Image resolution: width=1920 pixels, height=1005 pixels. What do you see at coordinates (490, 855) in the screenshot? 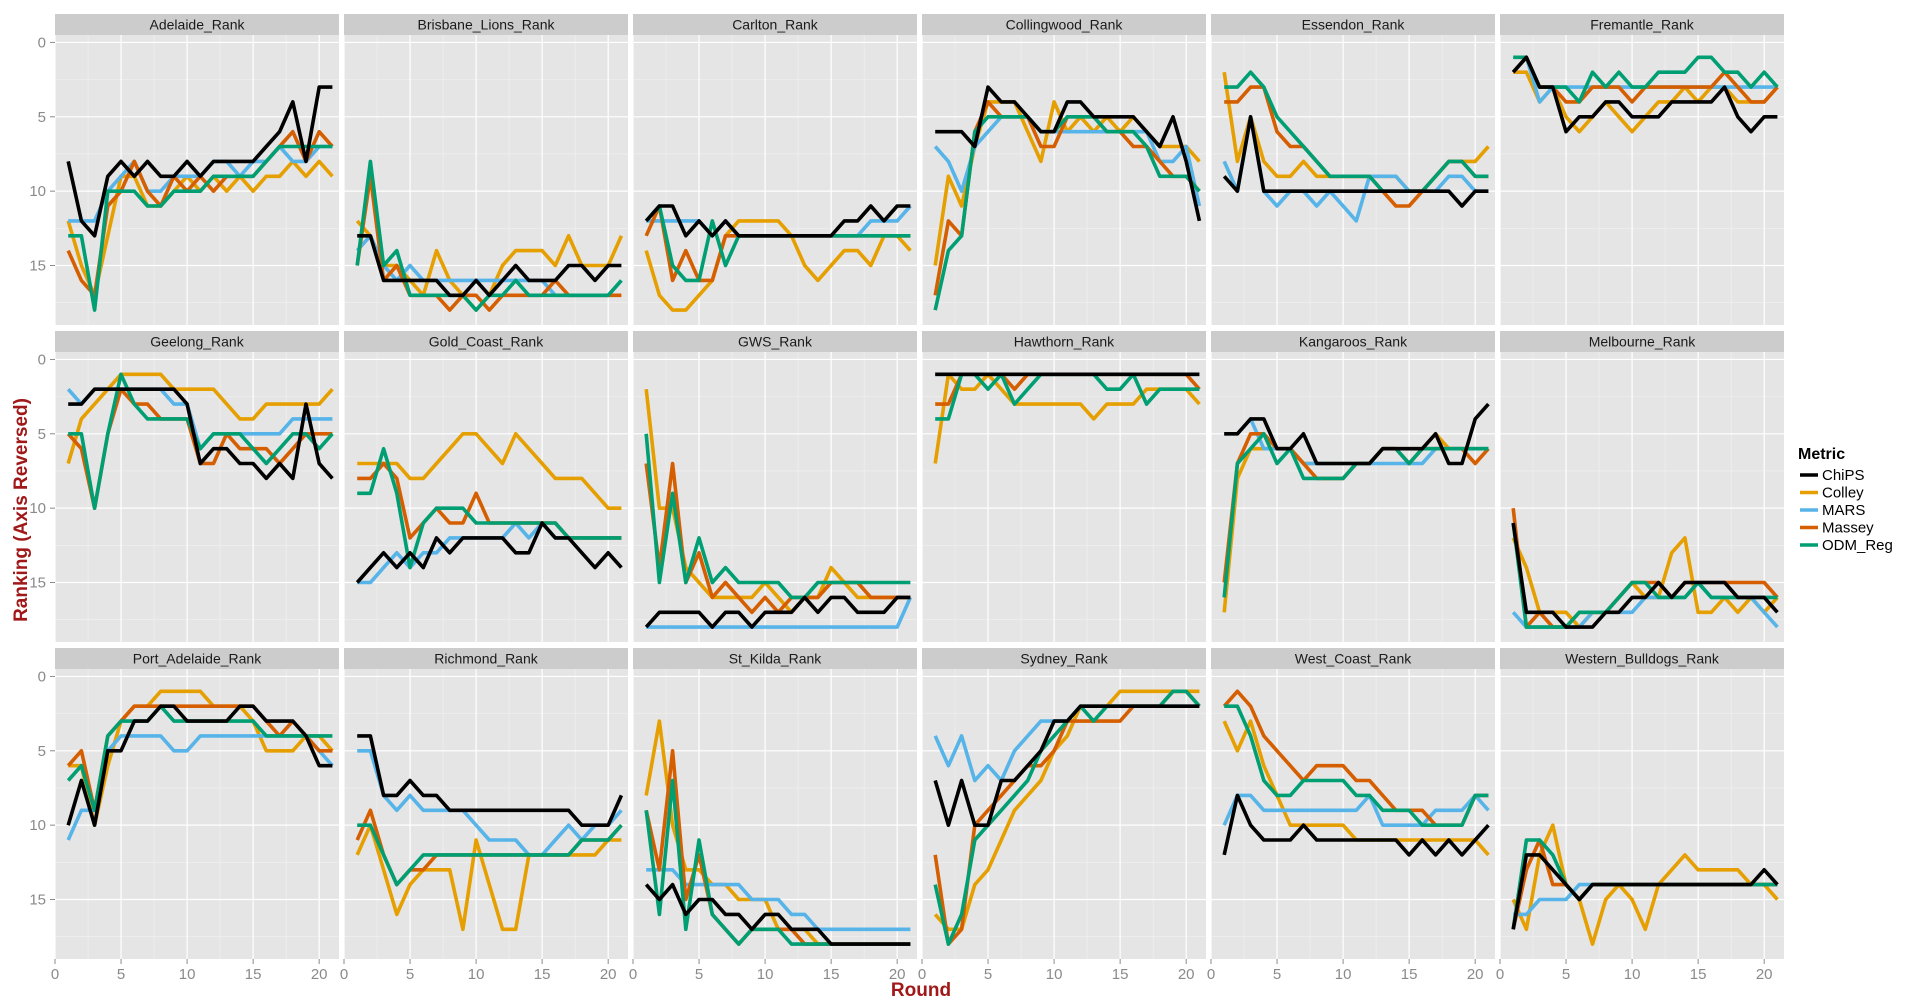
I see `series-line-odm-reg-richmond-rank` at bounding box center [490, 855].